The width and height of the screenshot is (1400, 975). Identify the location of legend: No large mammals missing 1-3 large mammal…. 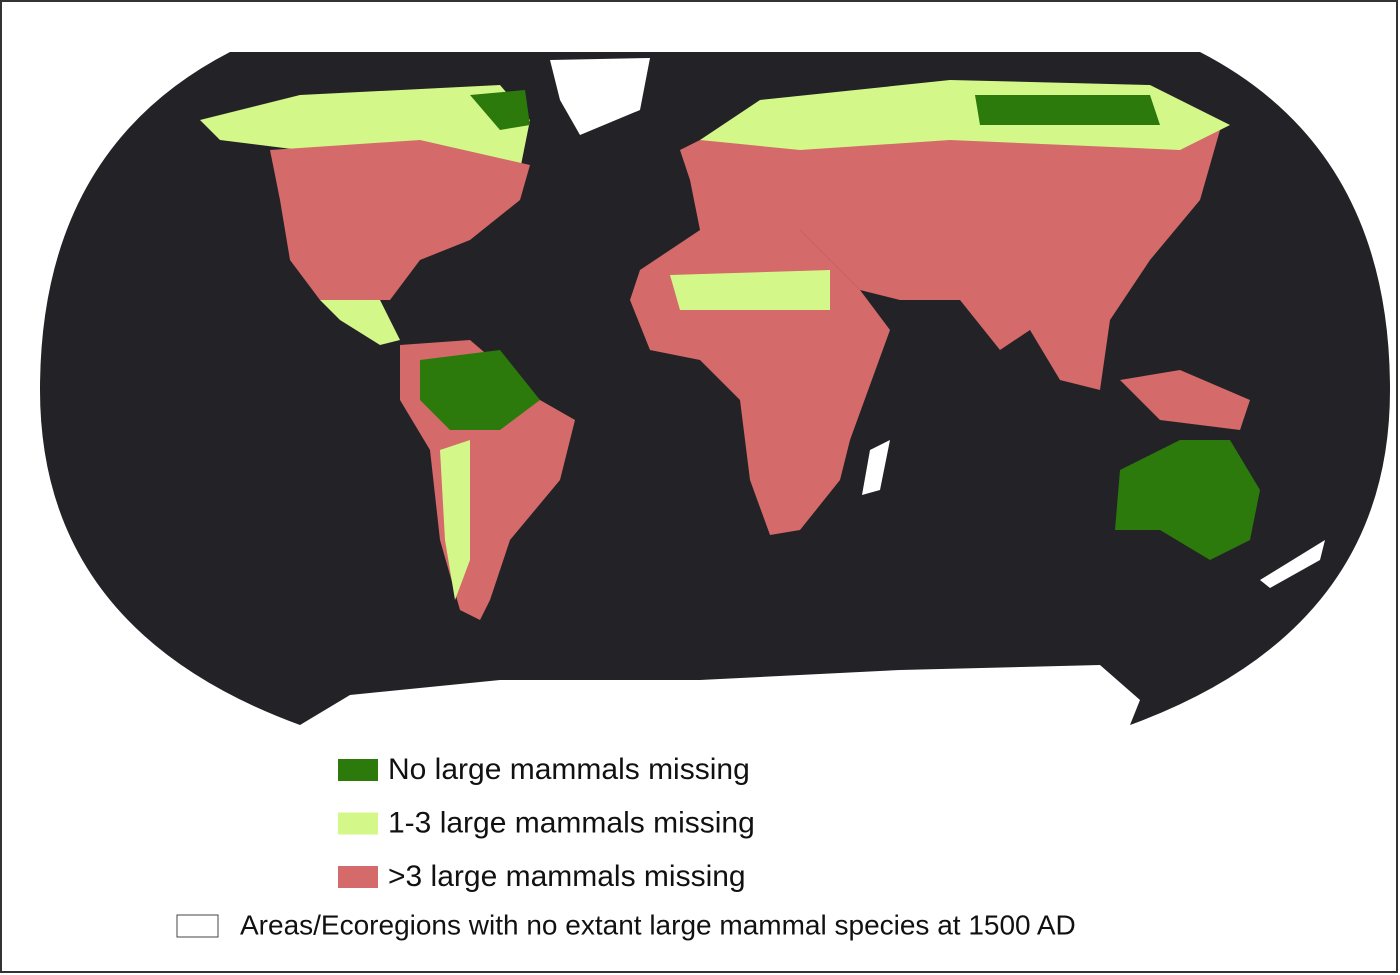
(626, 846).